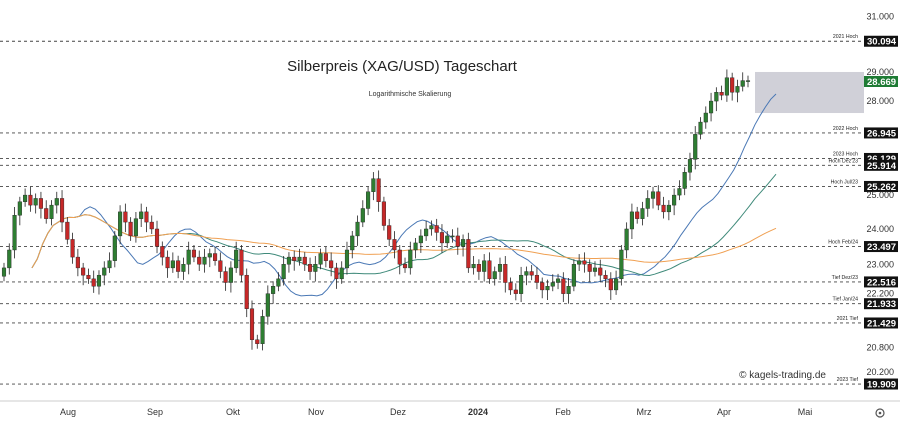 Image resolution: width=900 pixels, height=423 pixels. I want to click on level-value: 21.429, so click(881, 323).